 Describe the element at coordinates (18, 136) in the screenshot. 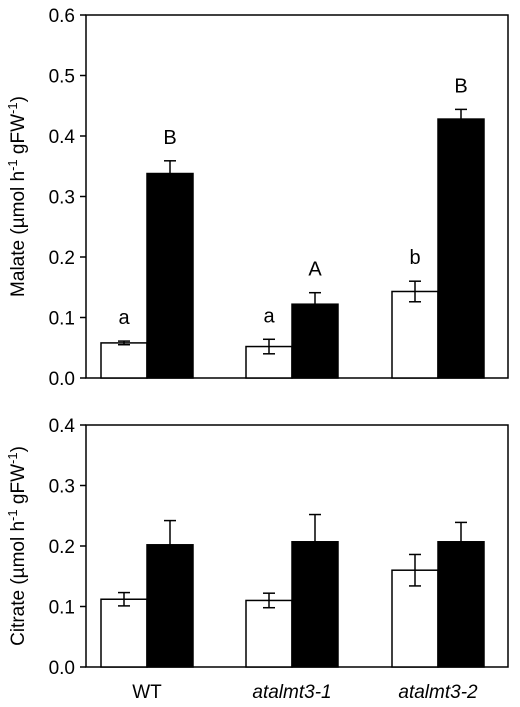

I see `chart0-y-axis-title-part: gFW` at that location.